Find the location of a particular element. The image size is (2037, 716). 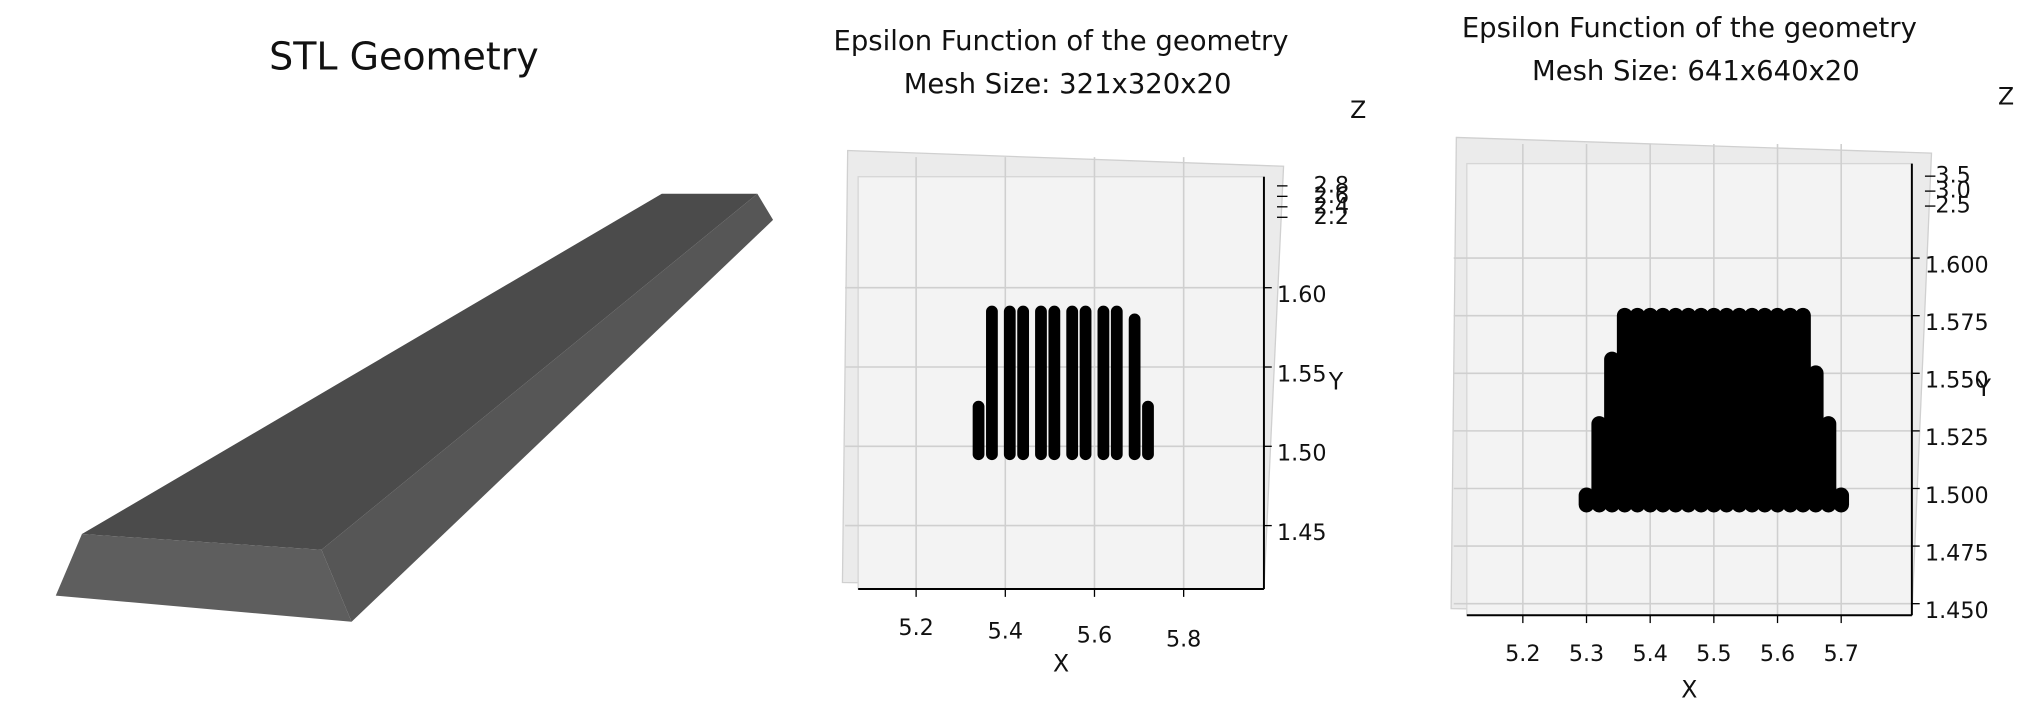

side-face is located at coordinates (547, 407).